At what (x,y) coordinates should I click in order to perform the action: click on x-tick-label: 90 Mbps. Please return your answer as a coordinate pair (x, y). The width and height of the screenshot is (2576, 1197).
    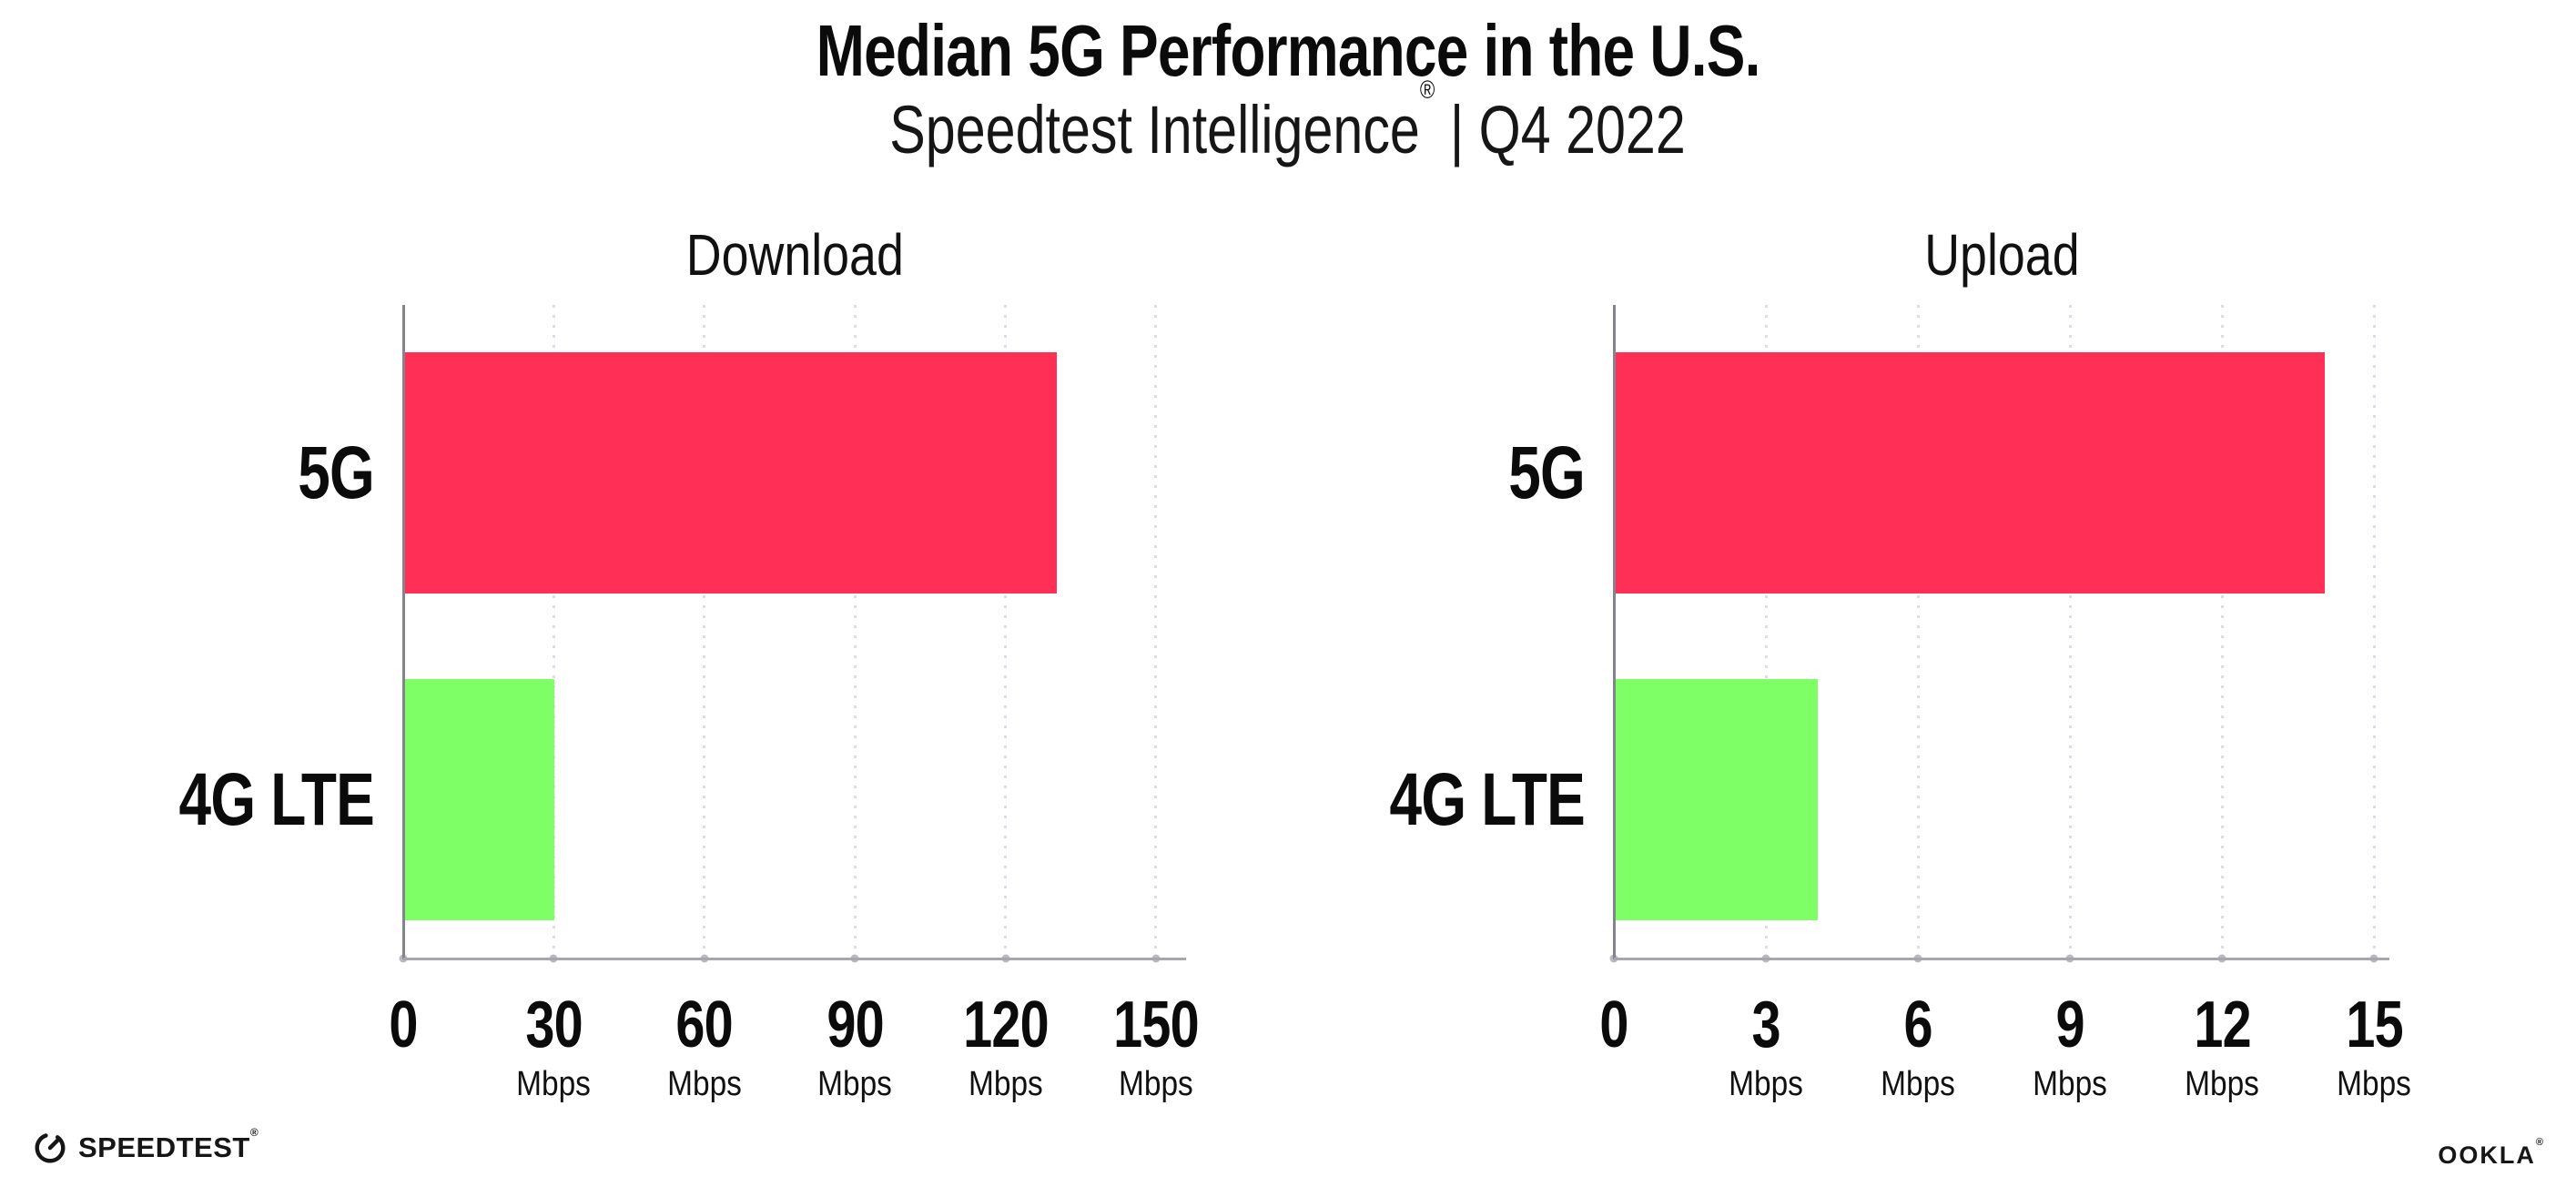
    Looking at the image, I should click on (855, 1046).